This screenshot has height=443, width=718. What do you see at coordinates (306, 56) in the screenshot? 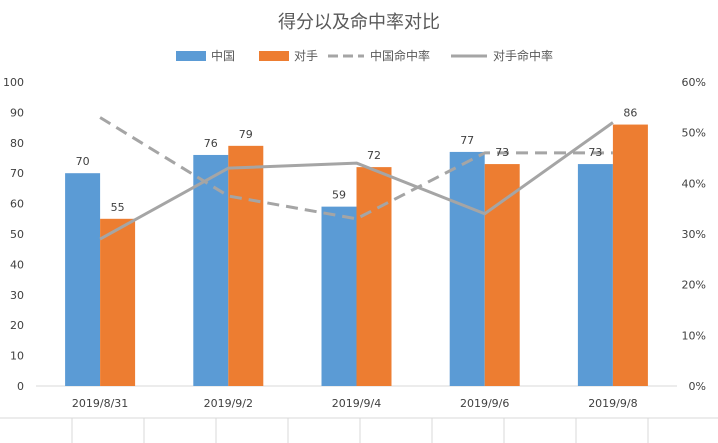
I see `legend-label: 对手` at bounding box center [306, 56].